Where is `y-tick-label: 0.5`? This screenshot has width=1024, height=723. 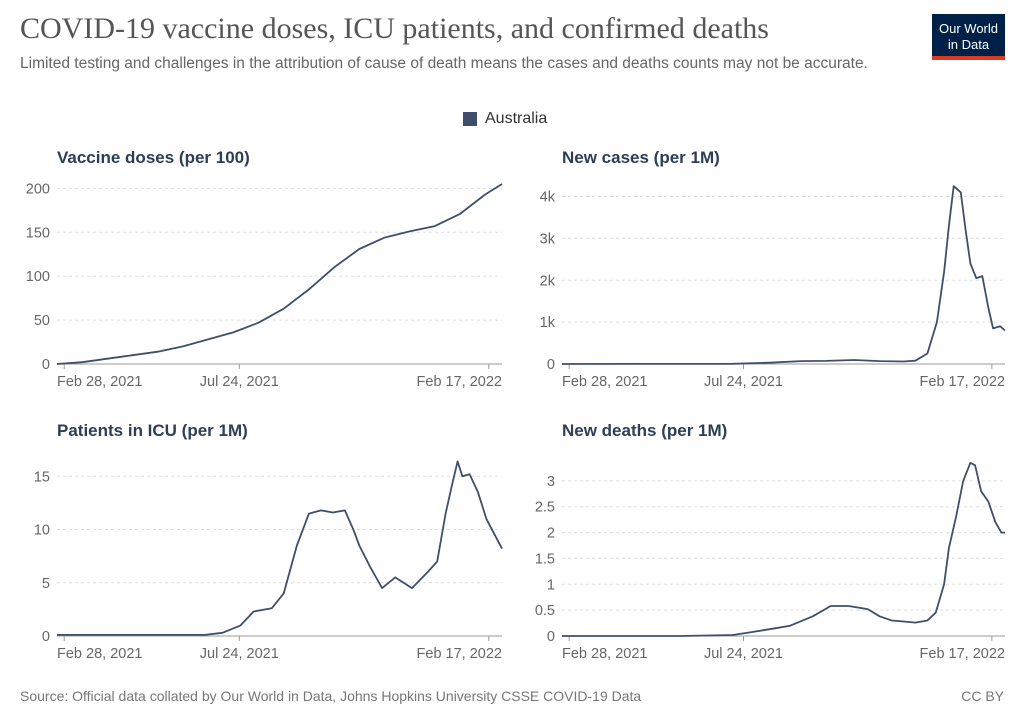 y-tick-label: 0.5 is located at coordinates (545, 611).